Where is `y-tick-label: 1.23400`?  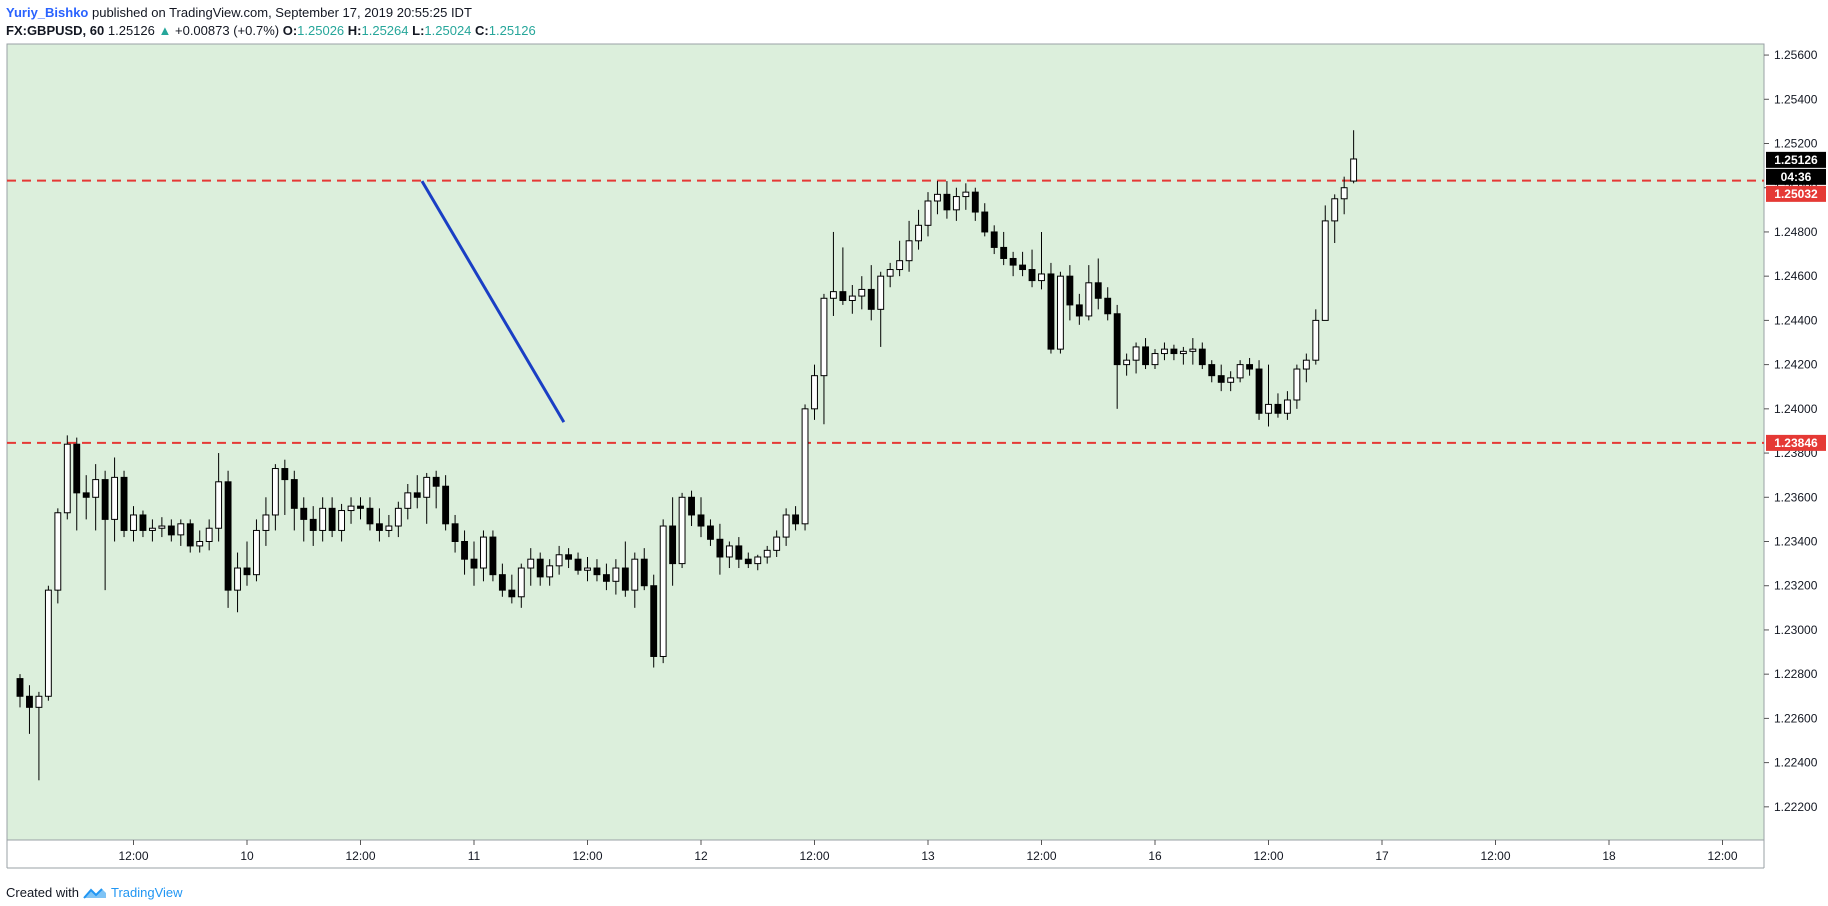 y-tick-label: 1.23400 is located at coordinates (1796, 542).